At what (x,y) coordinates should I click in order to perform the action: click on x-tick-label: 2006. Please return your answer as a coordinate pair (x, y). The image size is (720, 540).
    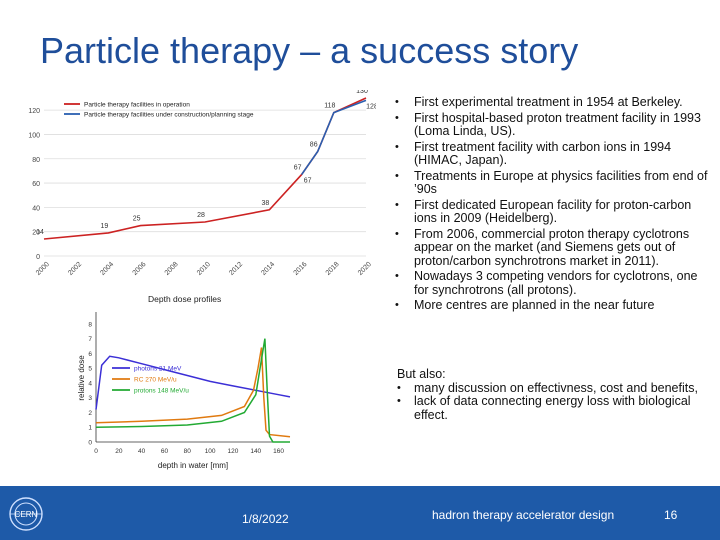
    Looking at the image, I should click on (140, 269).